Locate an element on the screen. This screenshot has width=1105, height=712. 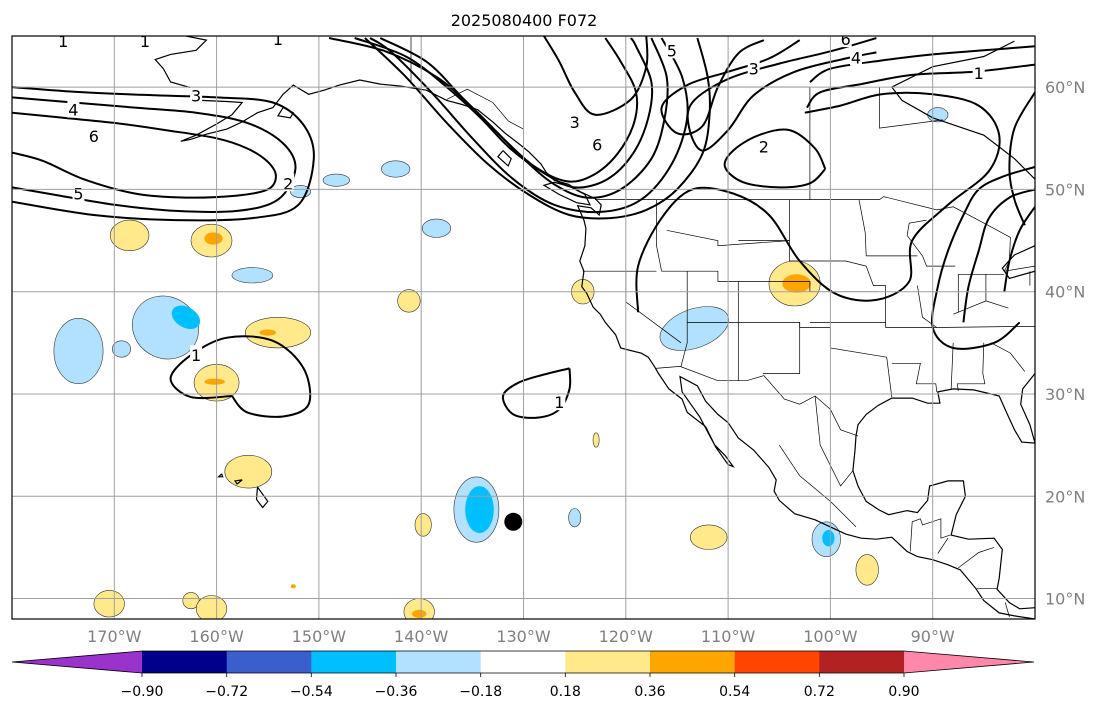
colorbar-tick-label: 0.90 is located at coordinates (903, 692).